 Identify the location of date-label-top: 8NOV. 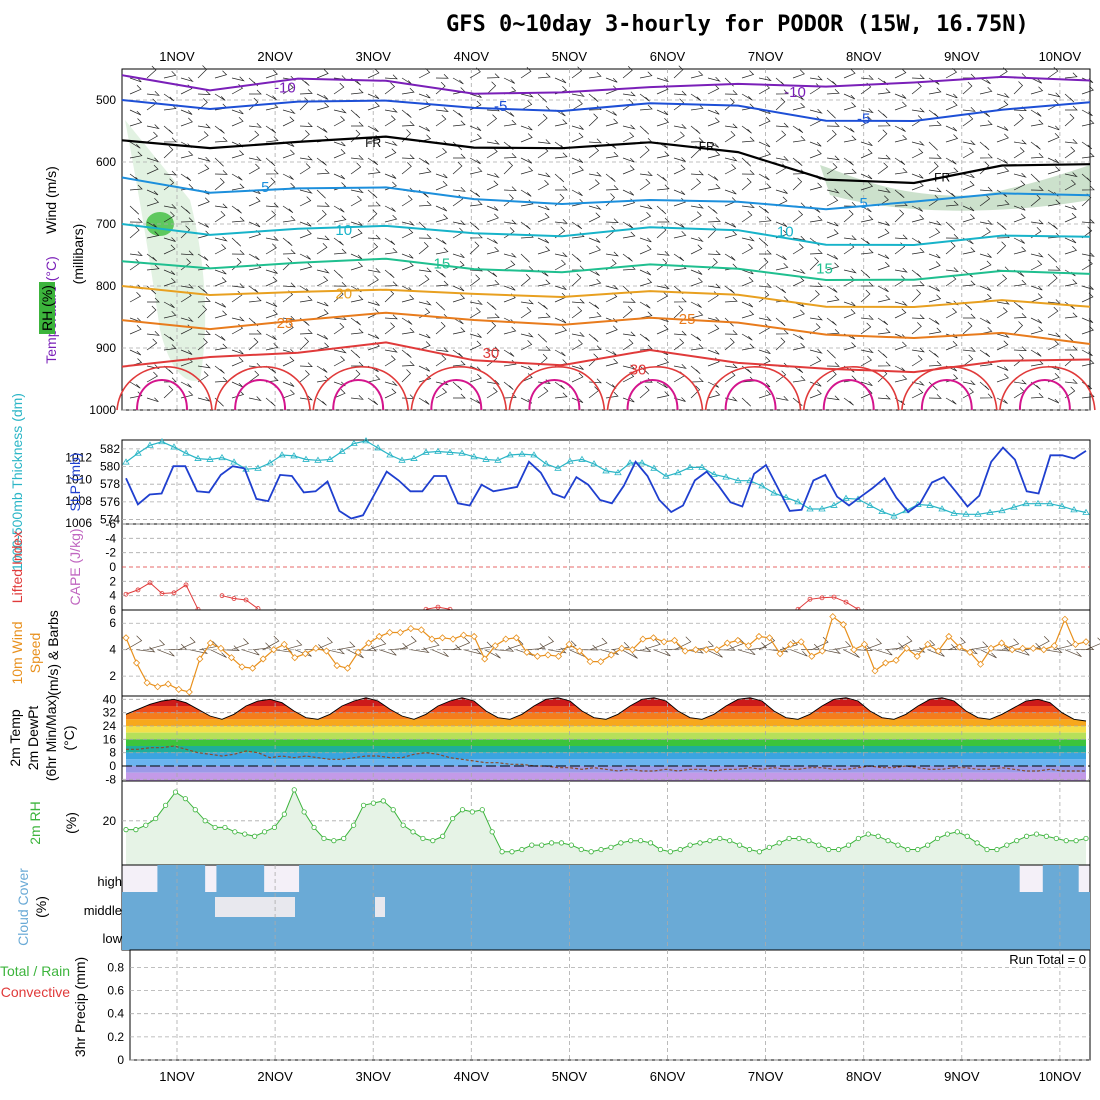
(864, 56).